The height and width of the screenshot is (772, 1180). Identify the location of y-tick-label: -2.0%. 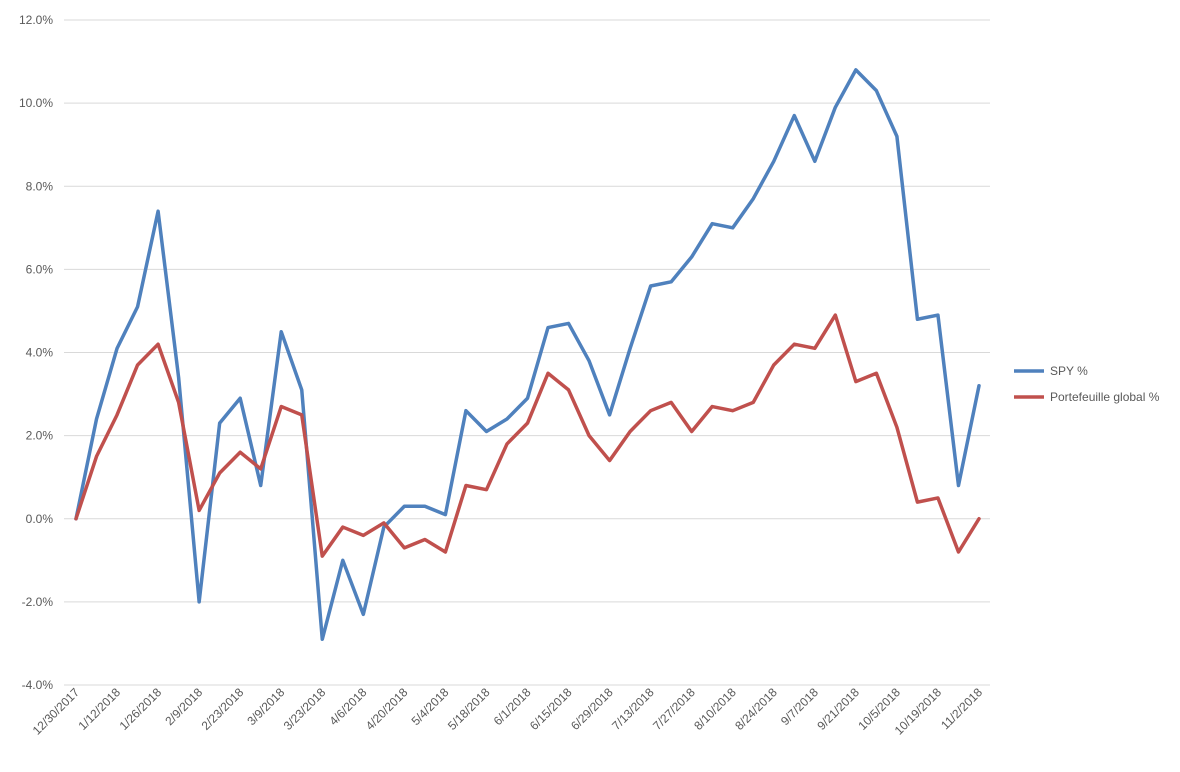
(38, 602).